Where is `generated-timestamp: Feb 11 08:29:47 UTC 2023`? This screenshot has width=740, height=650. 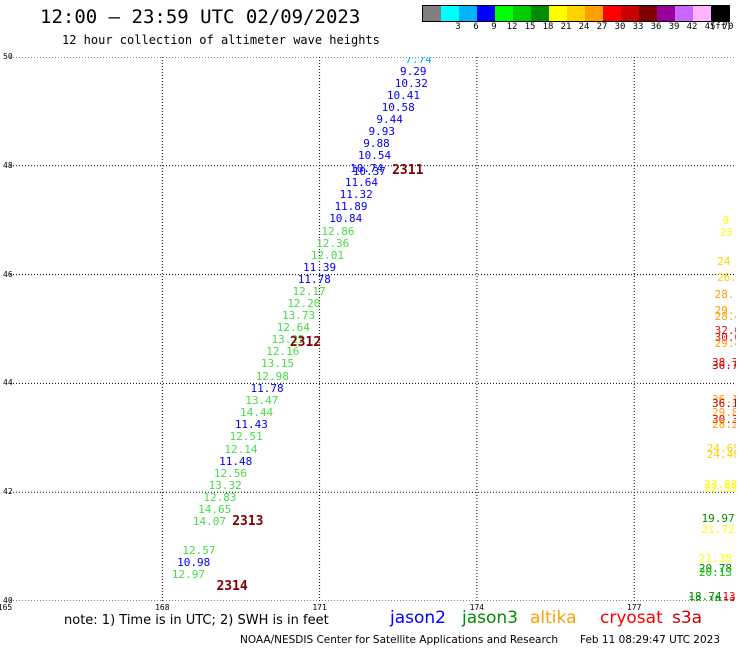
generated-timestamp: Feb 11 08:29:47 UTC 2023 is located at coordinates (650, 640).